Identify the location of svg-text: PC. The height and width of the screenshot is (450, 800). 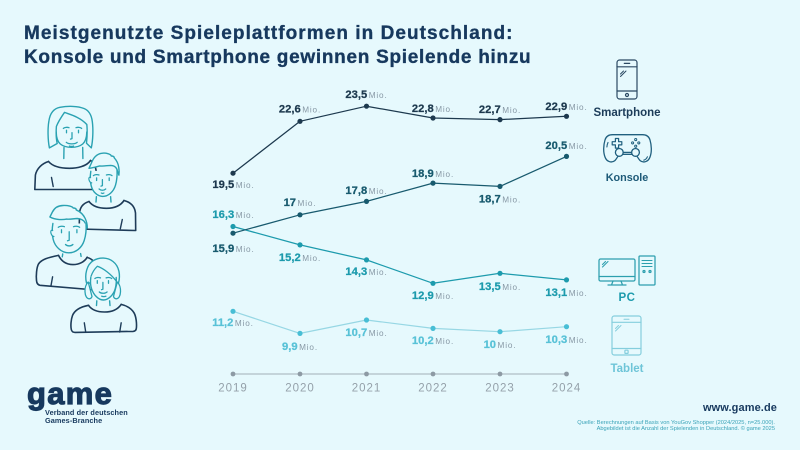
(627, 298).